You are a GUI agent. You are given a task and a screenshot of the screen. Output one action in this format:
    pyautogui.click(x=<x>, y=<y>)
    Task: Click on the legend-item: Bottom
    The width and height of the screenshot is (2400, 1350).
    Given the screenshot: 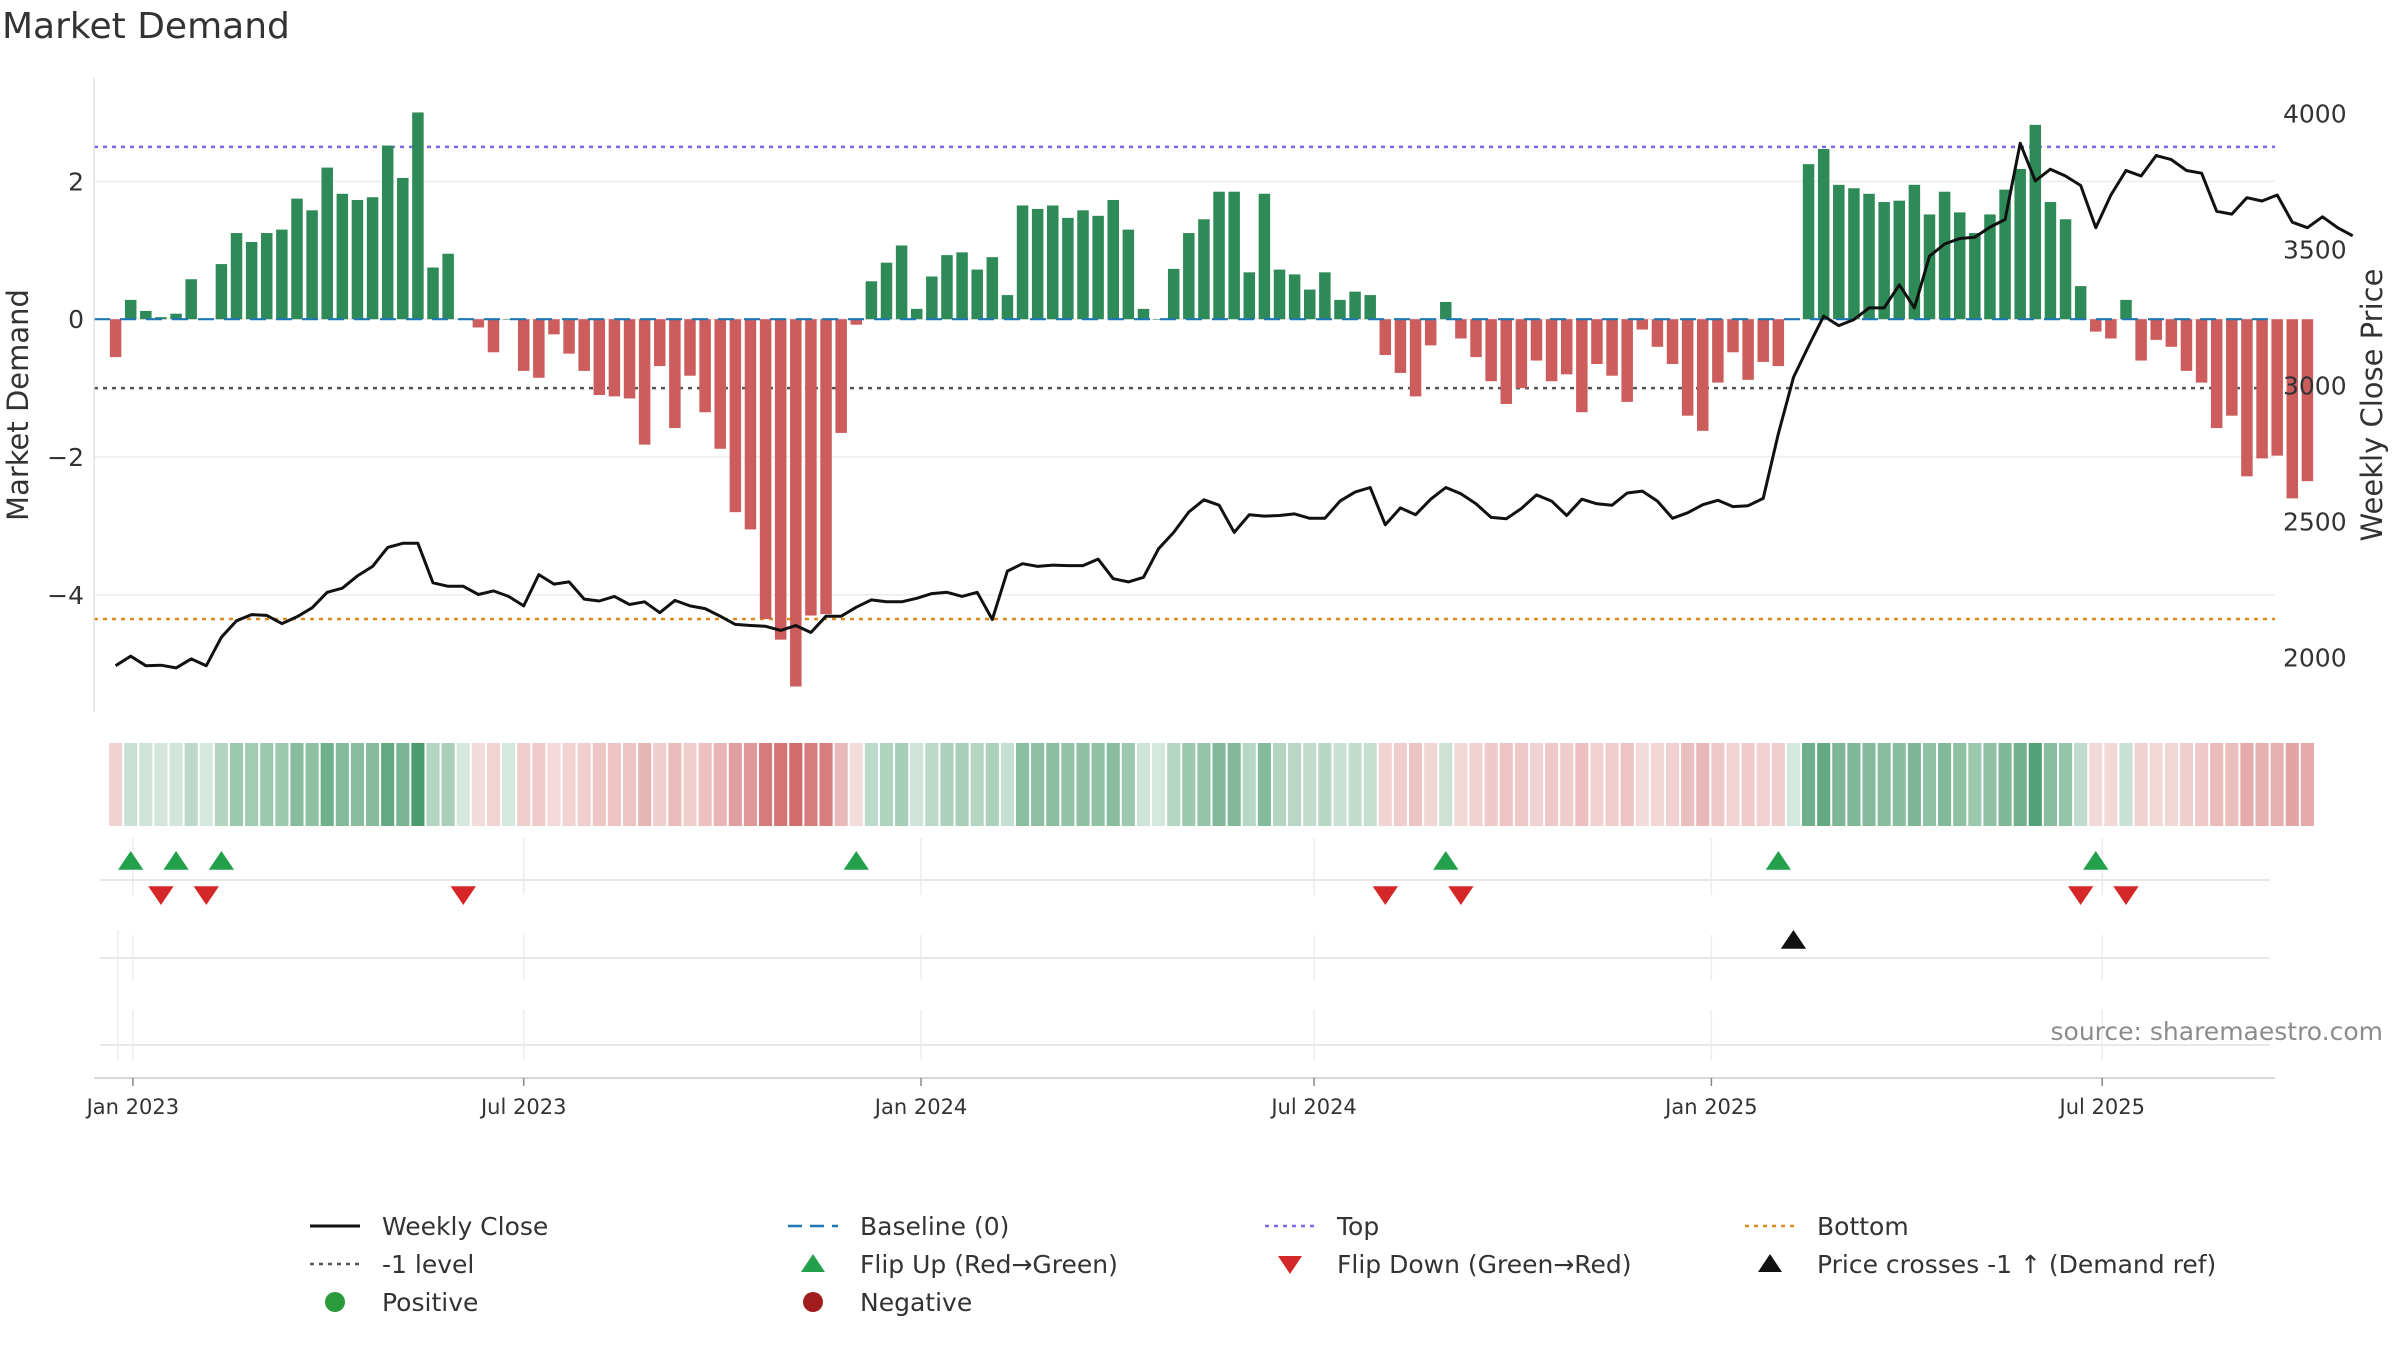 What is the action you would take?
    pyautogui.click(x=1822, y=1226)
    